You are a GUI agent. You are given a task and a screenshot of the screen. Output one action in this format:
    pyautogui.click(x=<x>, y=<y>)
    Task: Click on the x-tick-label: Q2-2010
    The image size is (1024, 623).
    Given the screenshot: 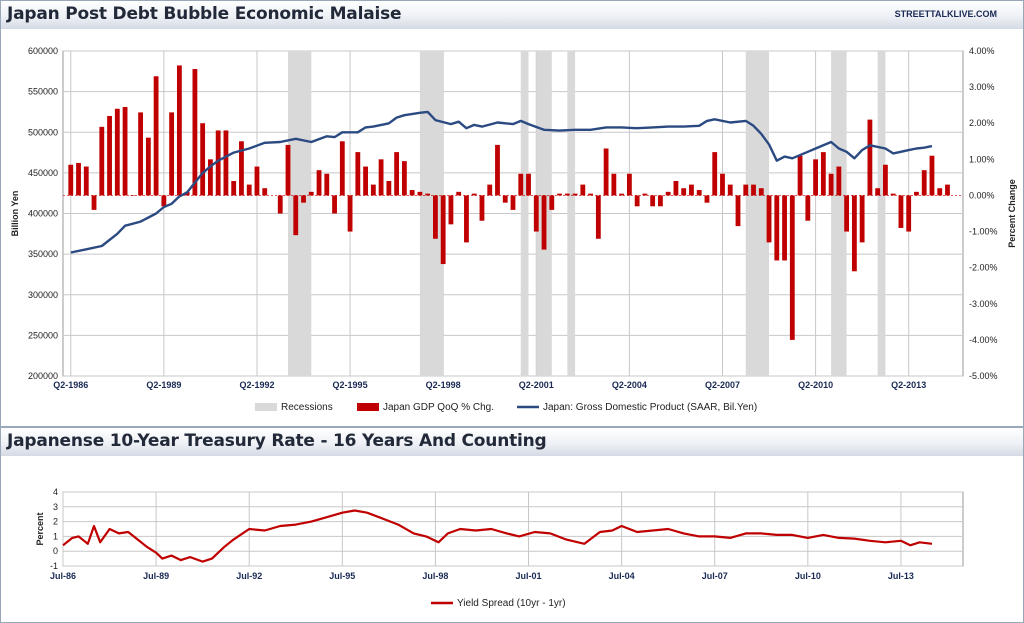 What is the action you would take?
    pyautogui.click(x=815, y=385)
    